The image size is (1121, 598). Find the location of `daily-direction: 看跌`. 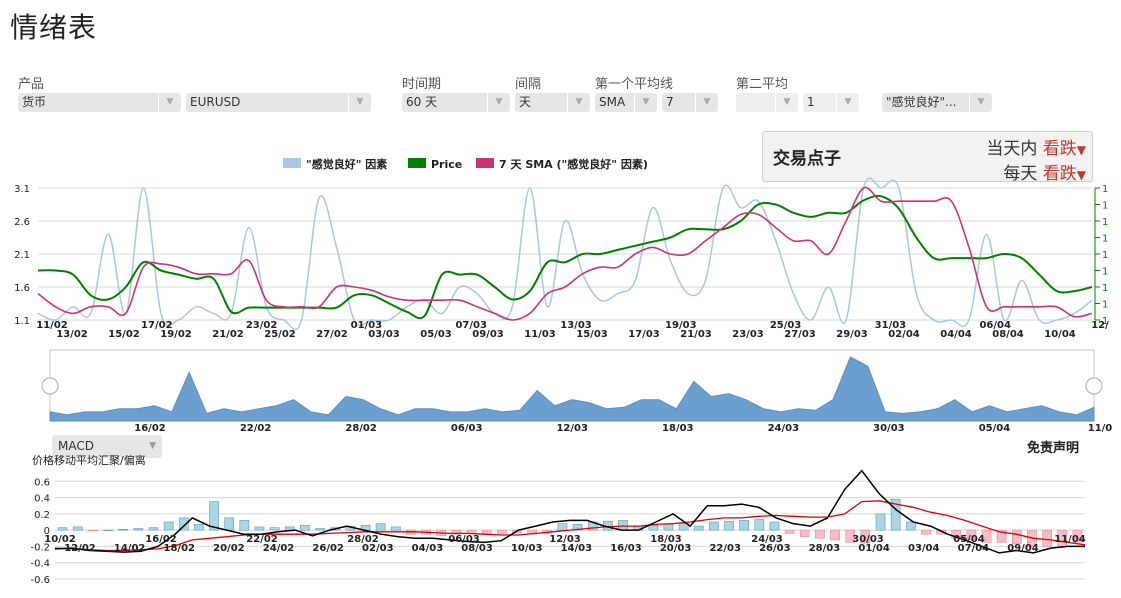

daily-direction: 看跌 is located at coordinates (1059, 174).